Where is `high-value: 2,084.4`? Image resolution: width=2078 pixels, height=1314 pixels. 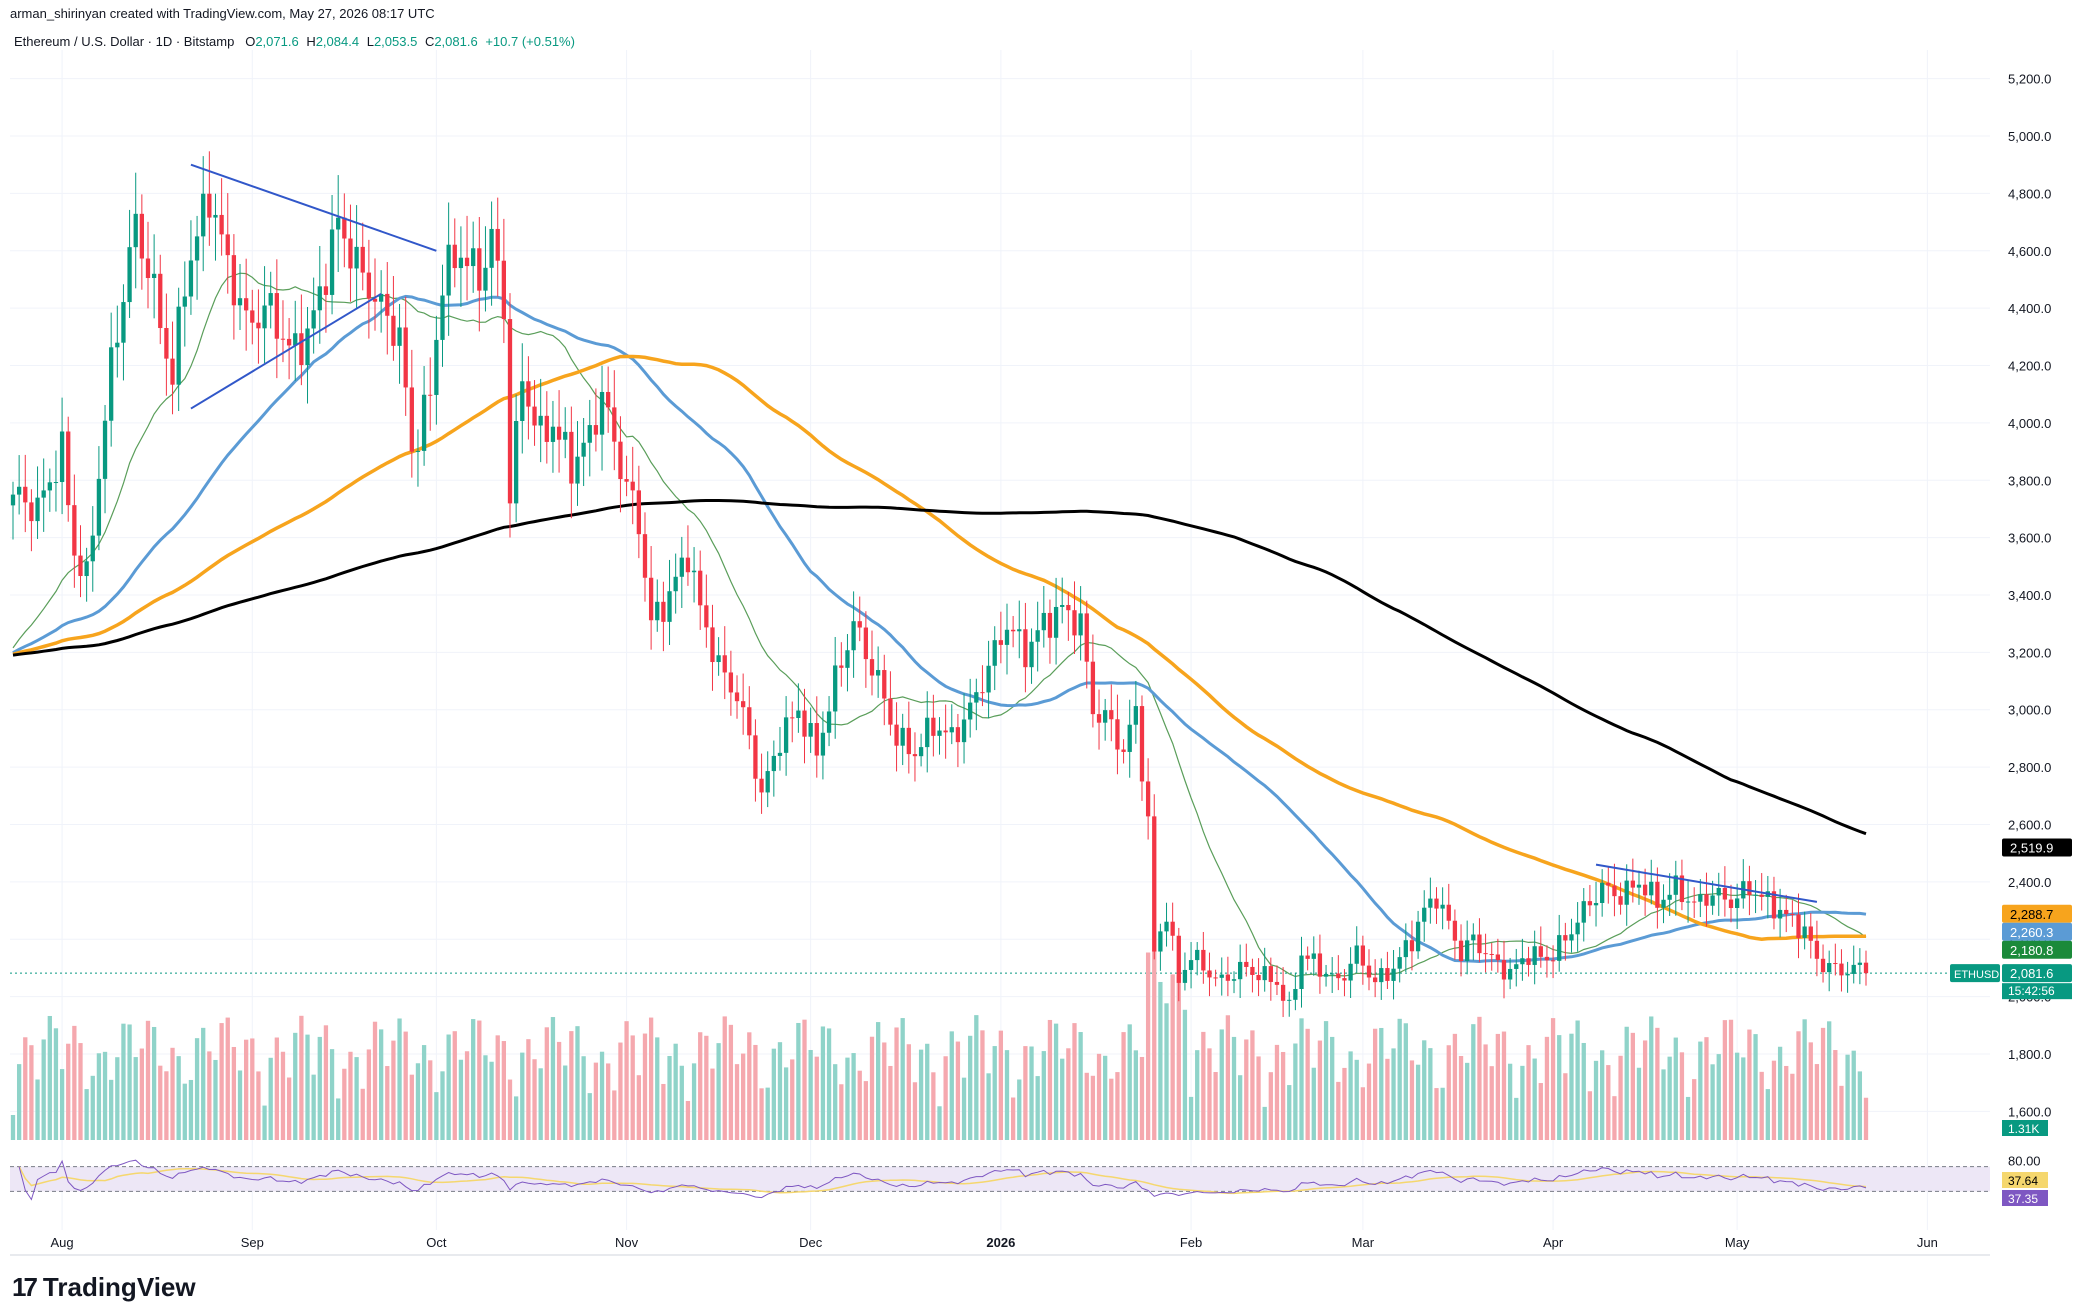
high-value: 2,084.4 is located at coordinates (337, 41).